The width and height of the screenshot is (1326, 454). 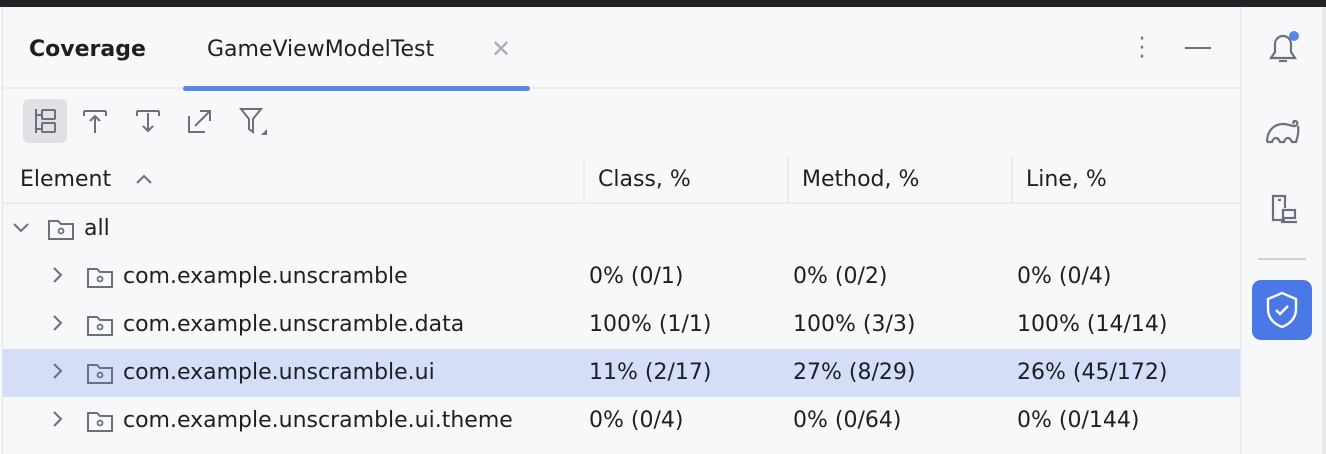 What do you see at coordinates (1324, 230) in the screenshot?
I see `window-edge` at bounding box center [1324, 230].